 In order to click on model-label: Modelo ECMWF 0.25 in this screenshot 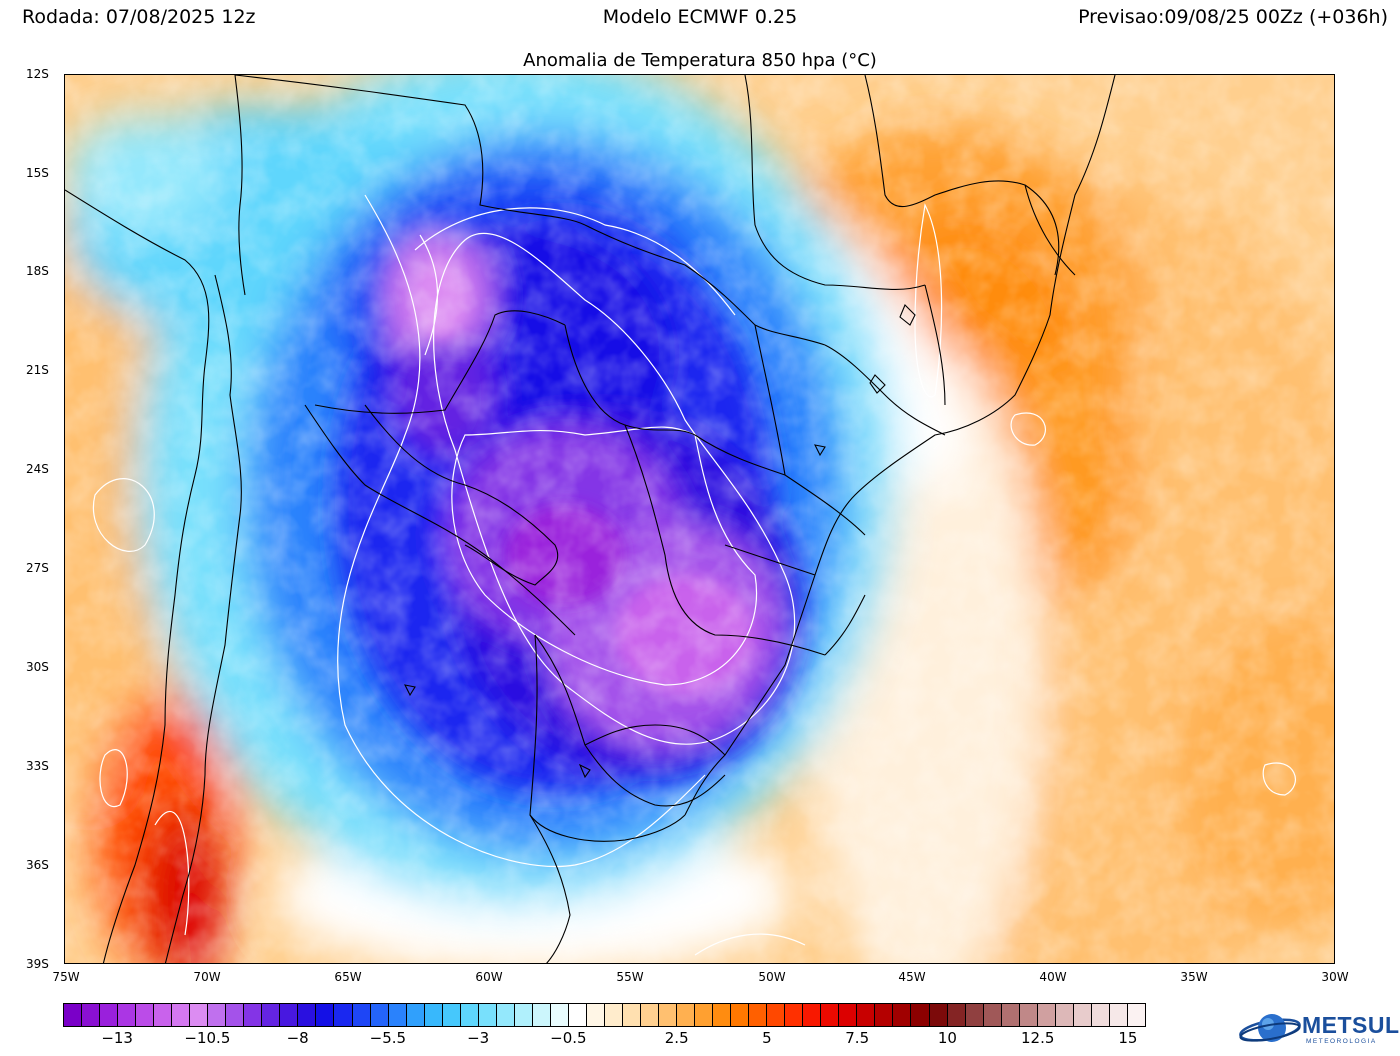, I will do `click(700, 17)`.